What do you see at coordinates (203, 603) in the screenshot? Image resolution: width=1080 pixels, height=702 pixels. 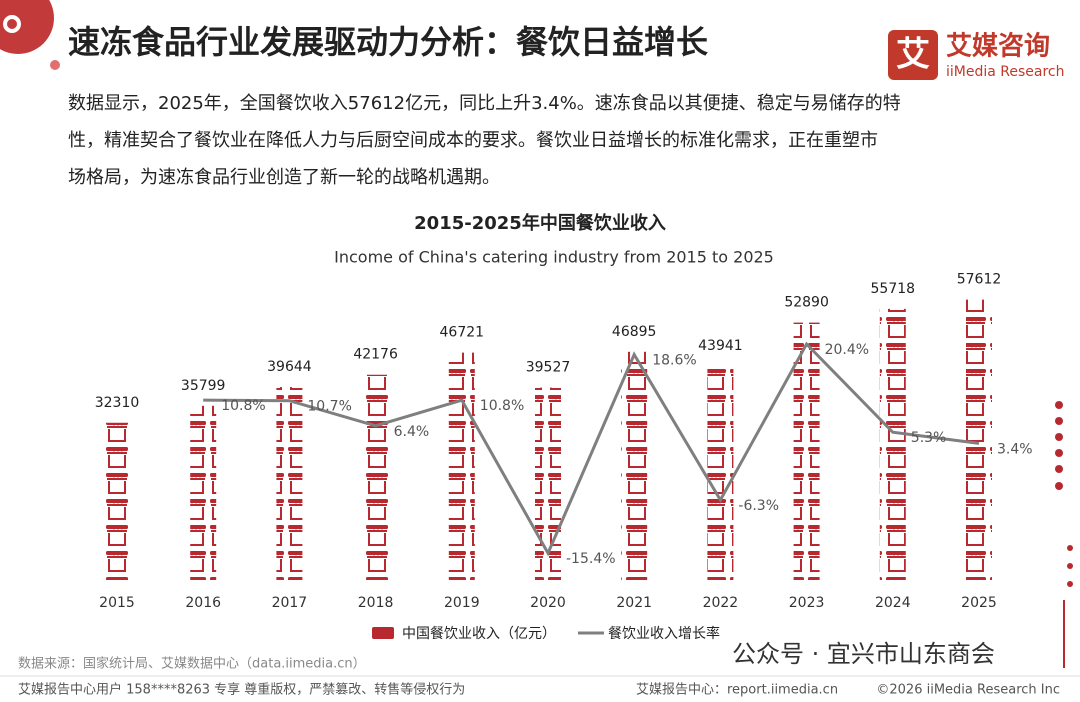 I see `x-tick-label: 2016` at bounding box center [203, 603].